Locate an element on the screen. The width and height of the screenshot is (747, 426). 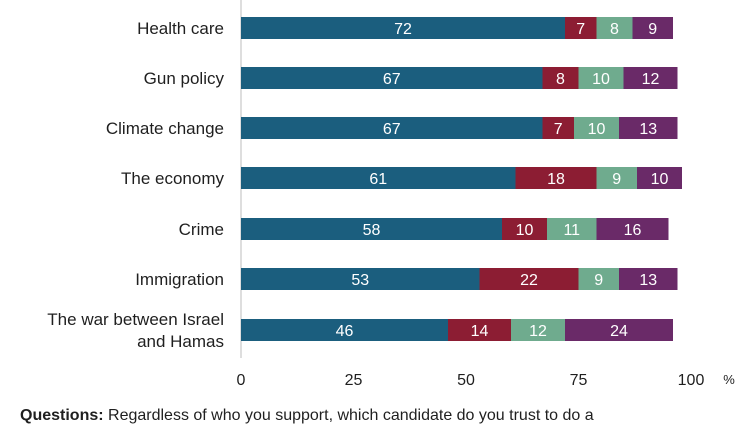
footnote-label: Questions: is located at coordinates (62, 415).